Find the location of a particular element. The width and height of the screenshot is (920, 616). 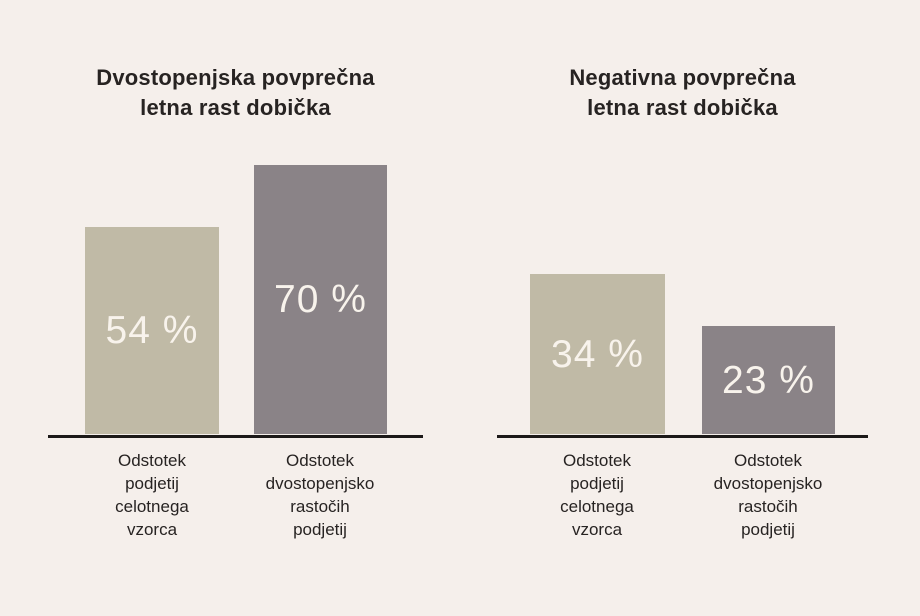

left-chart-bar-total-sample-value: 54 % is located at coordinates (152, 330).